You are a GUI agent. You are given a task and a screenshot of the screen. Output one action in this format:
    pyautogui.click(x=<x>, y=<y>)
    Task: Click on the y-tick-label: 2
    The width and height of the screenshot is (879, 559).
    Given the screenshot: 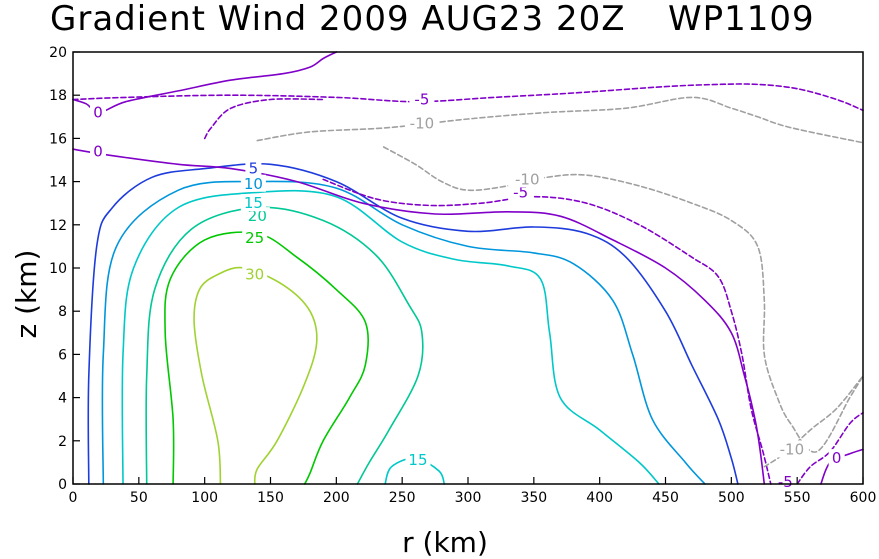 What is the action you would take?
    pyautogui.click(x=62, y=442)
    